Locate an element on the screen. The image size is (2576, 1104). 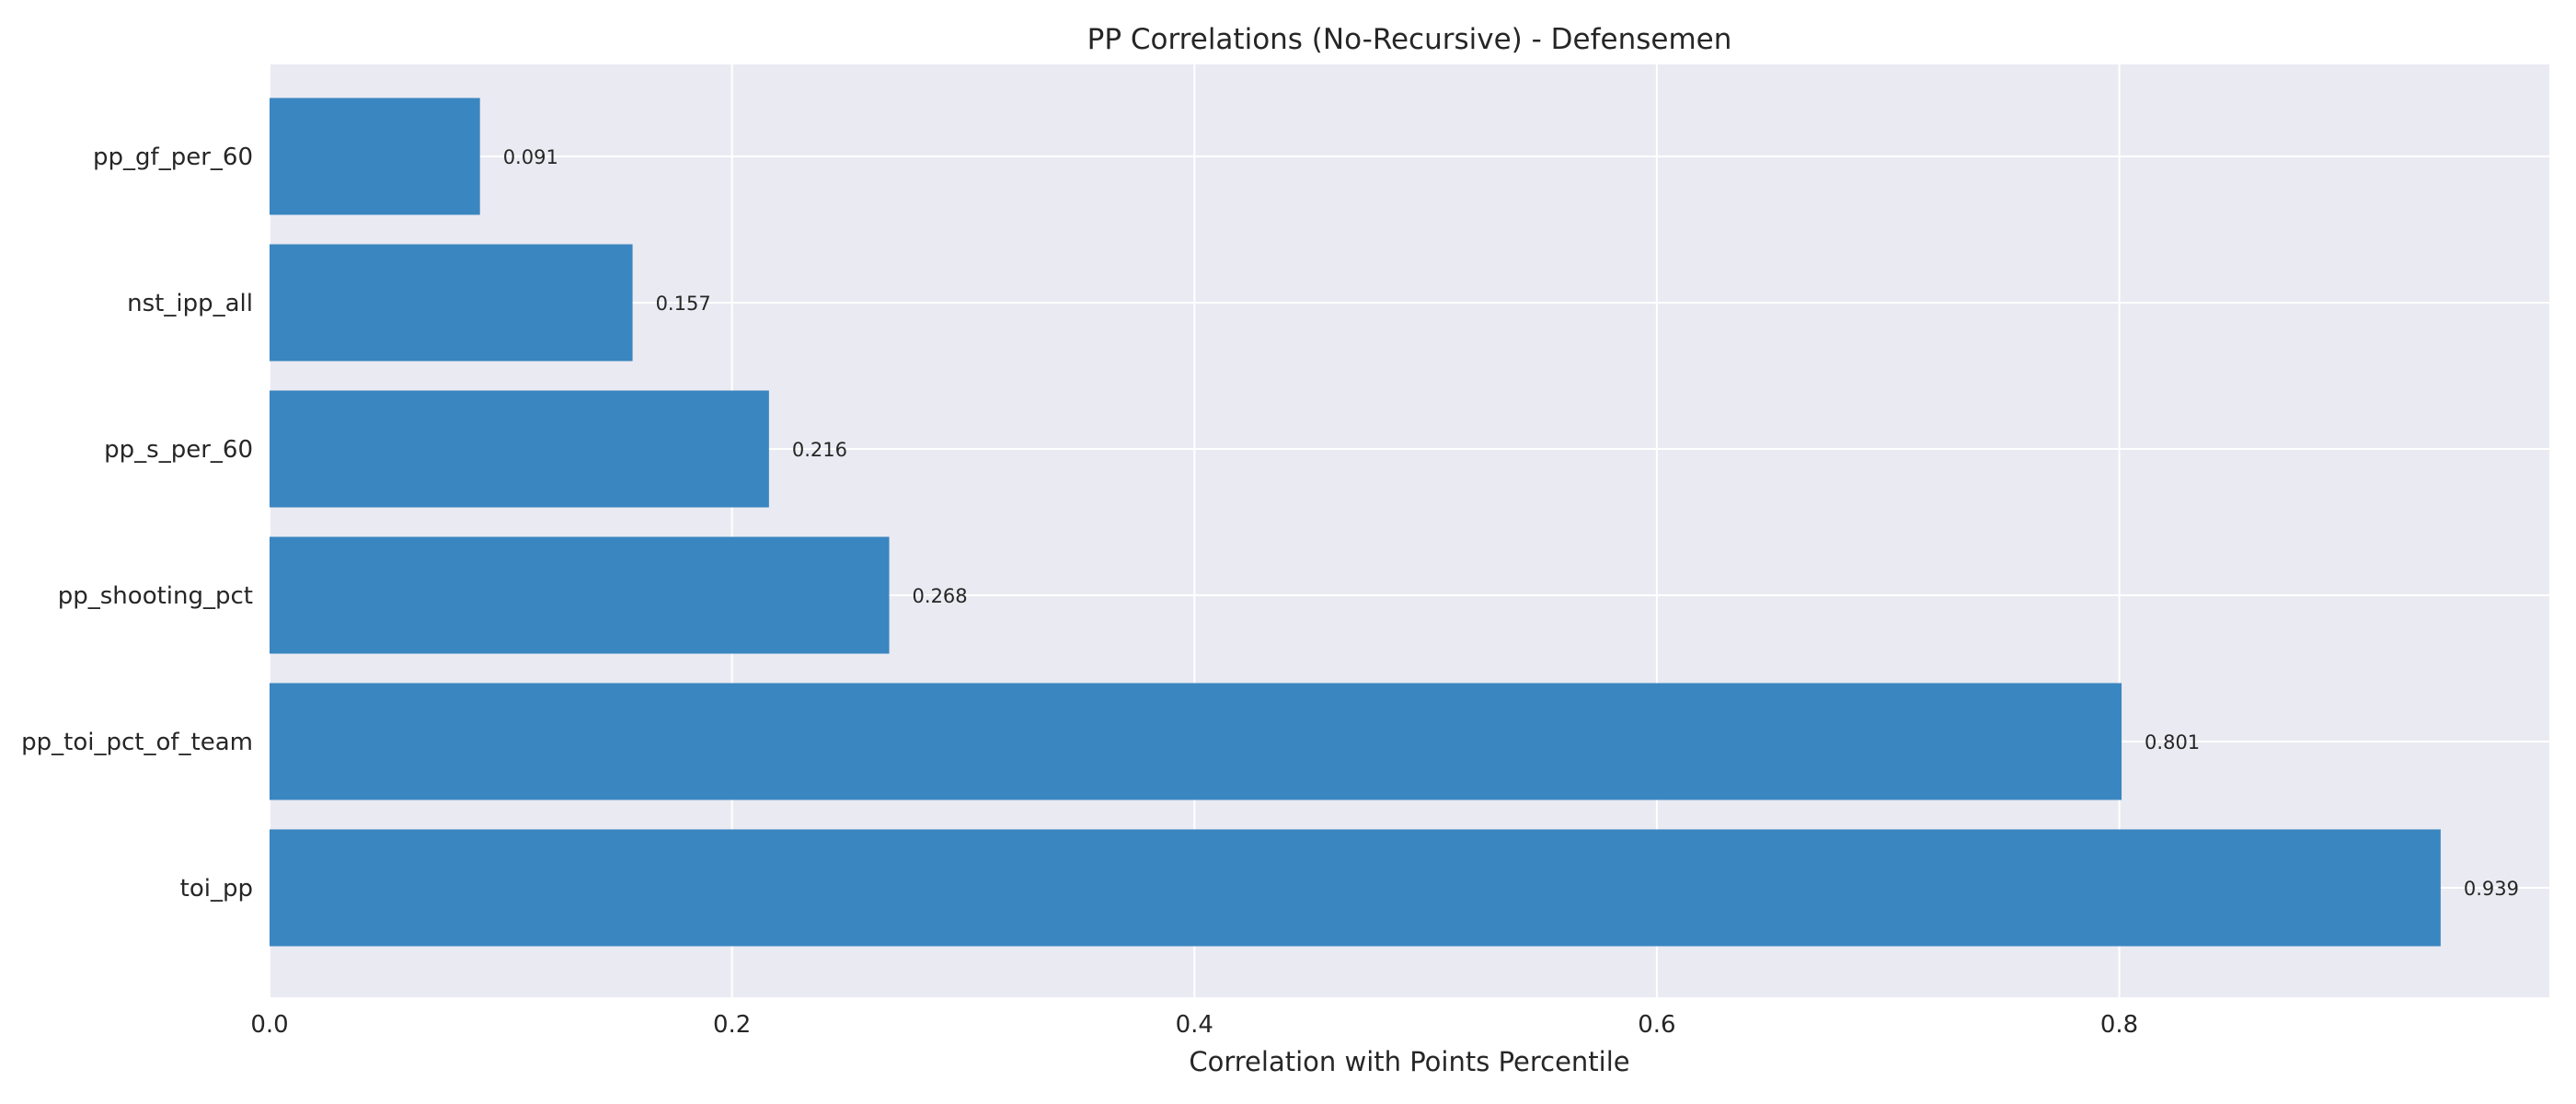
x-axis-tick-labels: 0.0 0.2 0.4 0.6 0.8 is located at coordinates (1194, 1025).